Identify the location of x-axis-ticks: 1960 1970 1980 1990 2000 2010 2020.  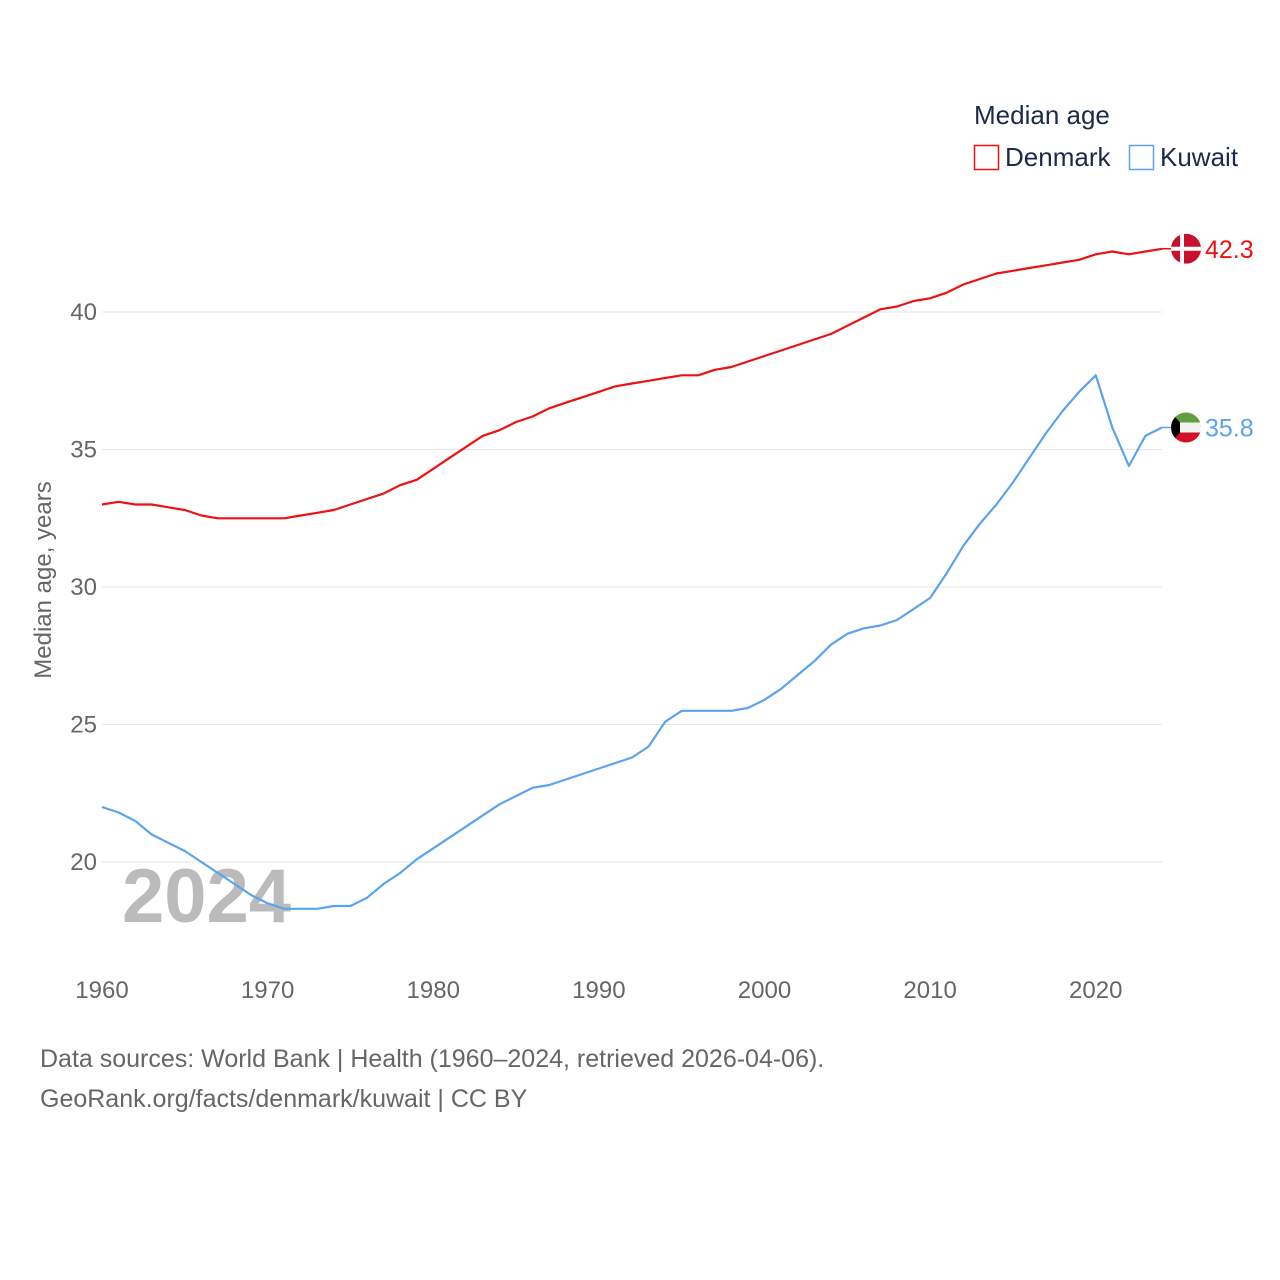
(598, 990).